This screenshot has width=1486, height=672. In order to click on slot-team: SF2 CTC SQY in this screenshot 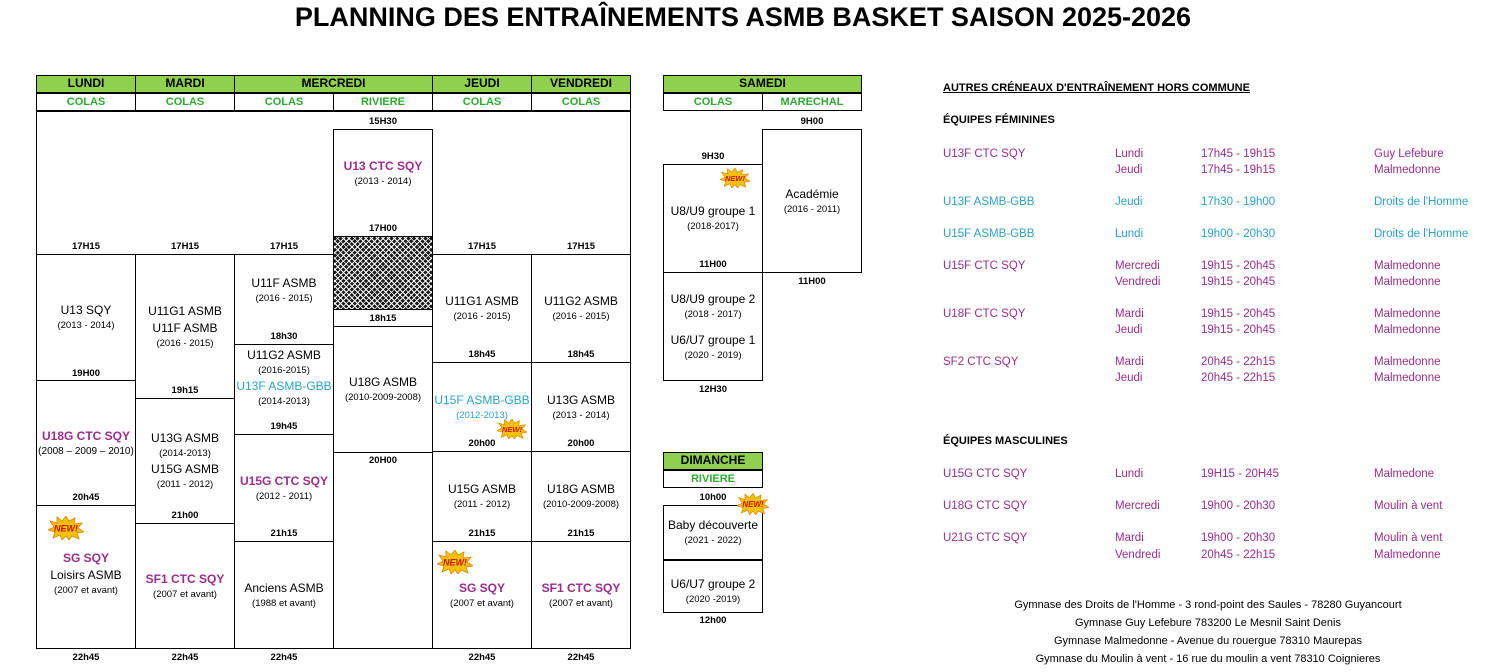, I will do `click(981, 362)`.